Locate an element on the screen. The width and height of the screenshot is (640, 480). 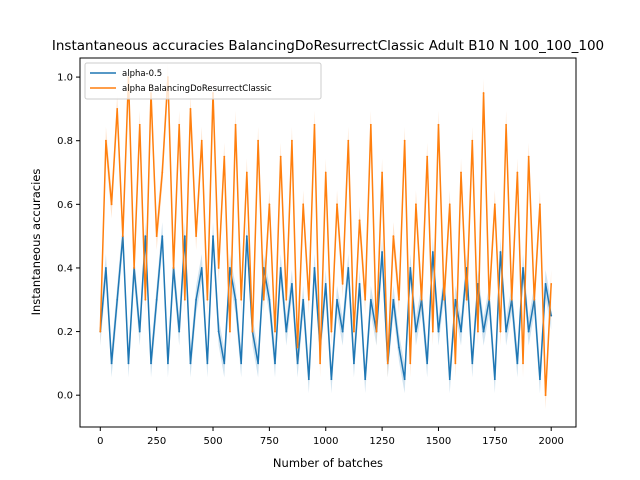
y-tick-label: 0.6 is located at coordinates (65, 205).